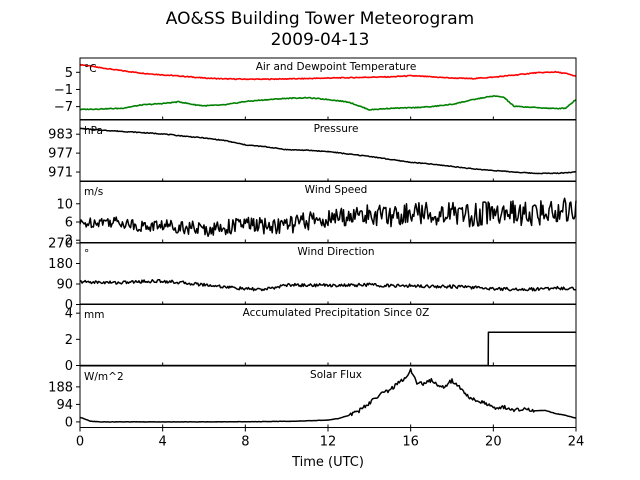 This screenshot has width=640, height=480. What do you see at coordinates (63, 90) in the screenshot?
I see `y-tick-label: −1` at bounding box center [63, 90].